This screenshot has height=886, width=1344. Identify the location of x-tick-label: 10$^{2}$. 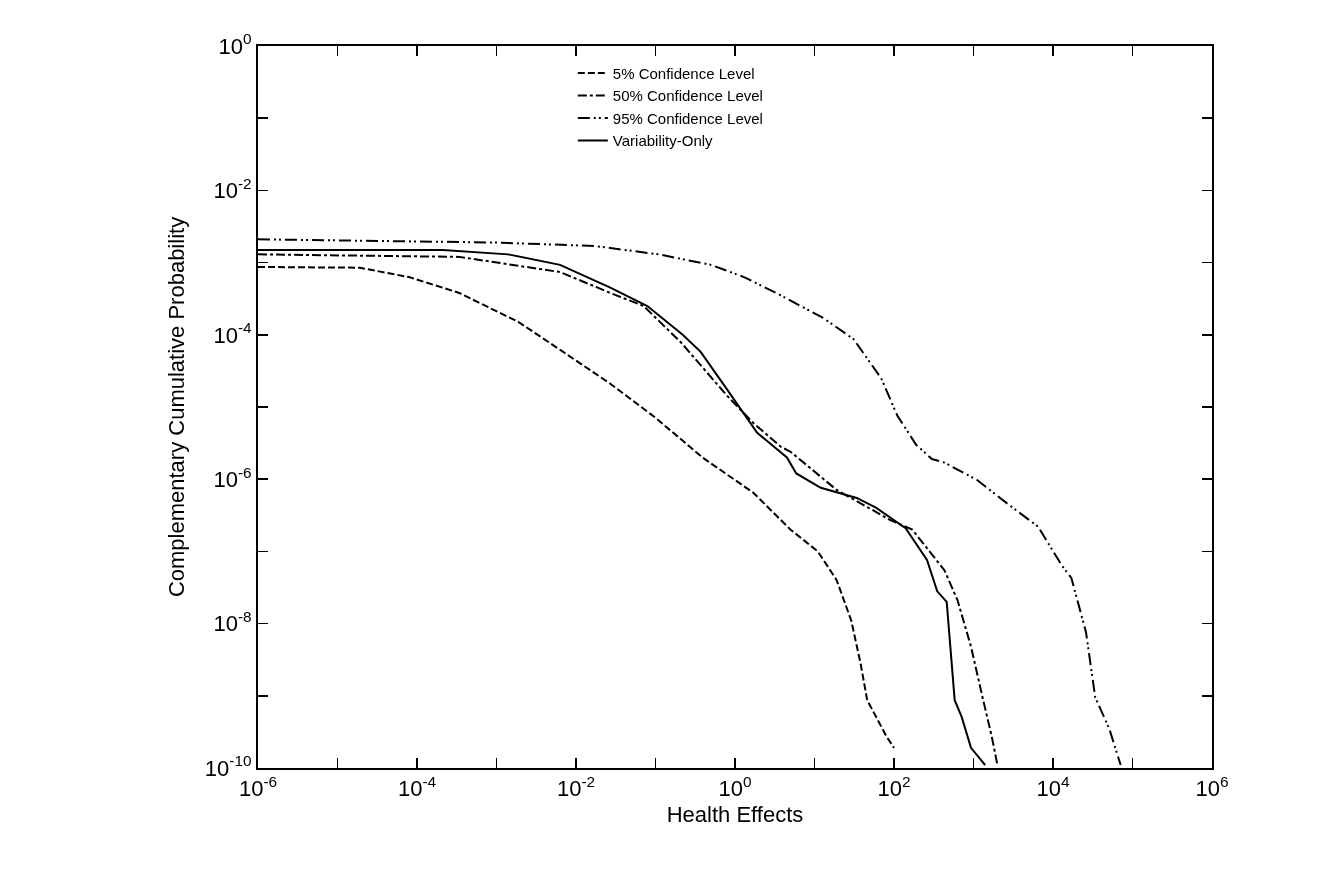
(894, 787).